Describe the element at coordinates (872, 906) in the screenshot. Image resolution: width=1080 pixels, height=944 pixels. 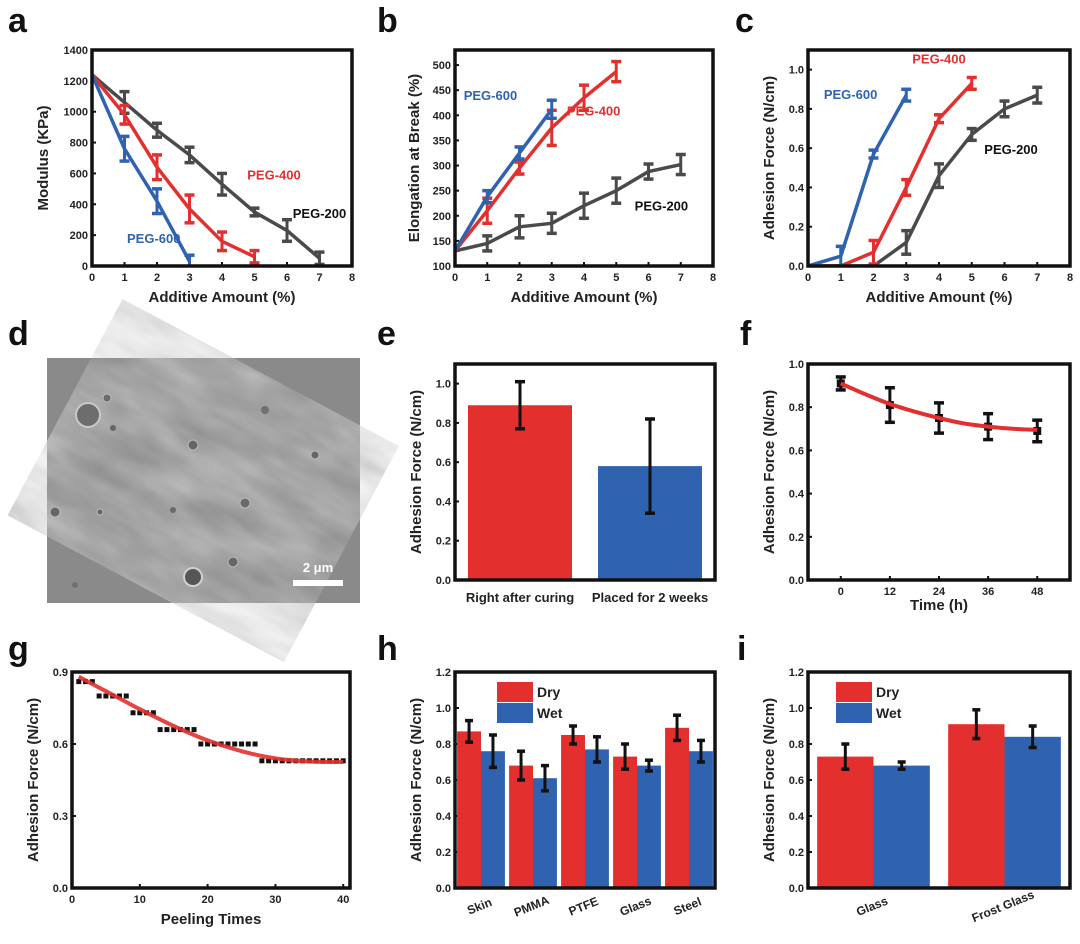
I see `category-label: Glass` at that location.